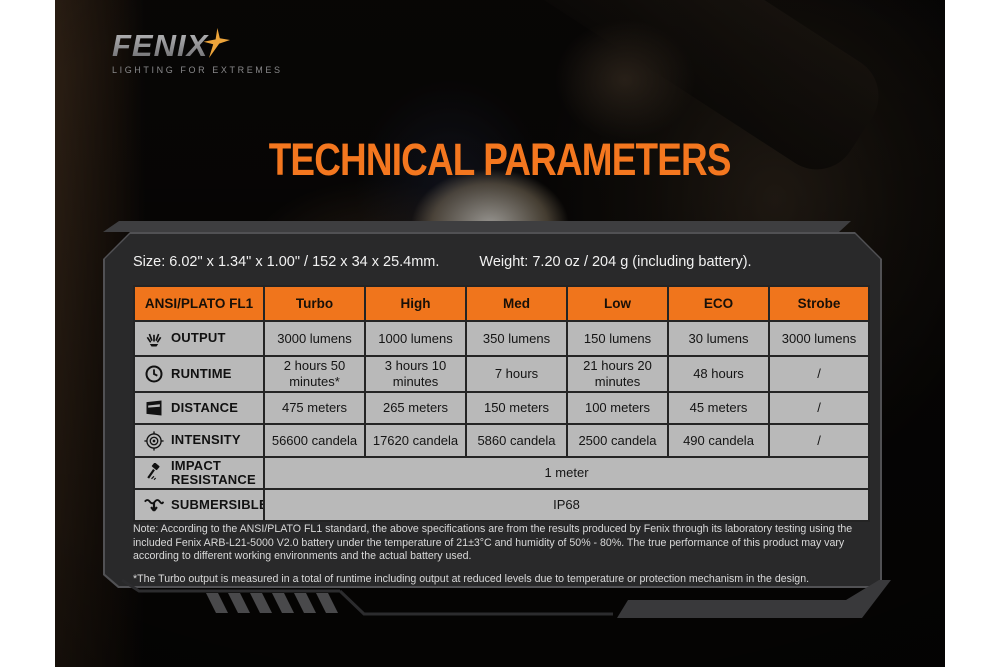  What do you see at coordinates (516, 408) in the screenshot?
I see `spec-cell: 150 meters` at bounding box center [516, 408].